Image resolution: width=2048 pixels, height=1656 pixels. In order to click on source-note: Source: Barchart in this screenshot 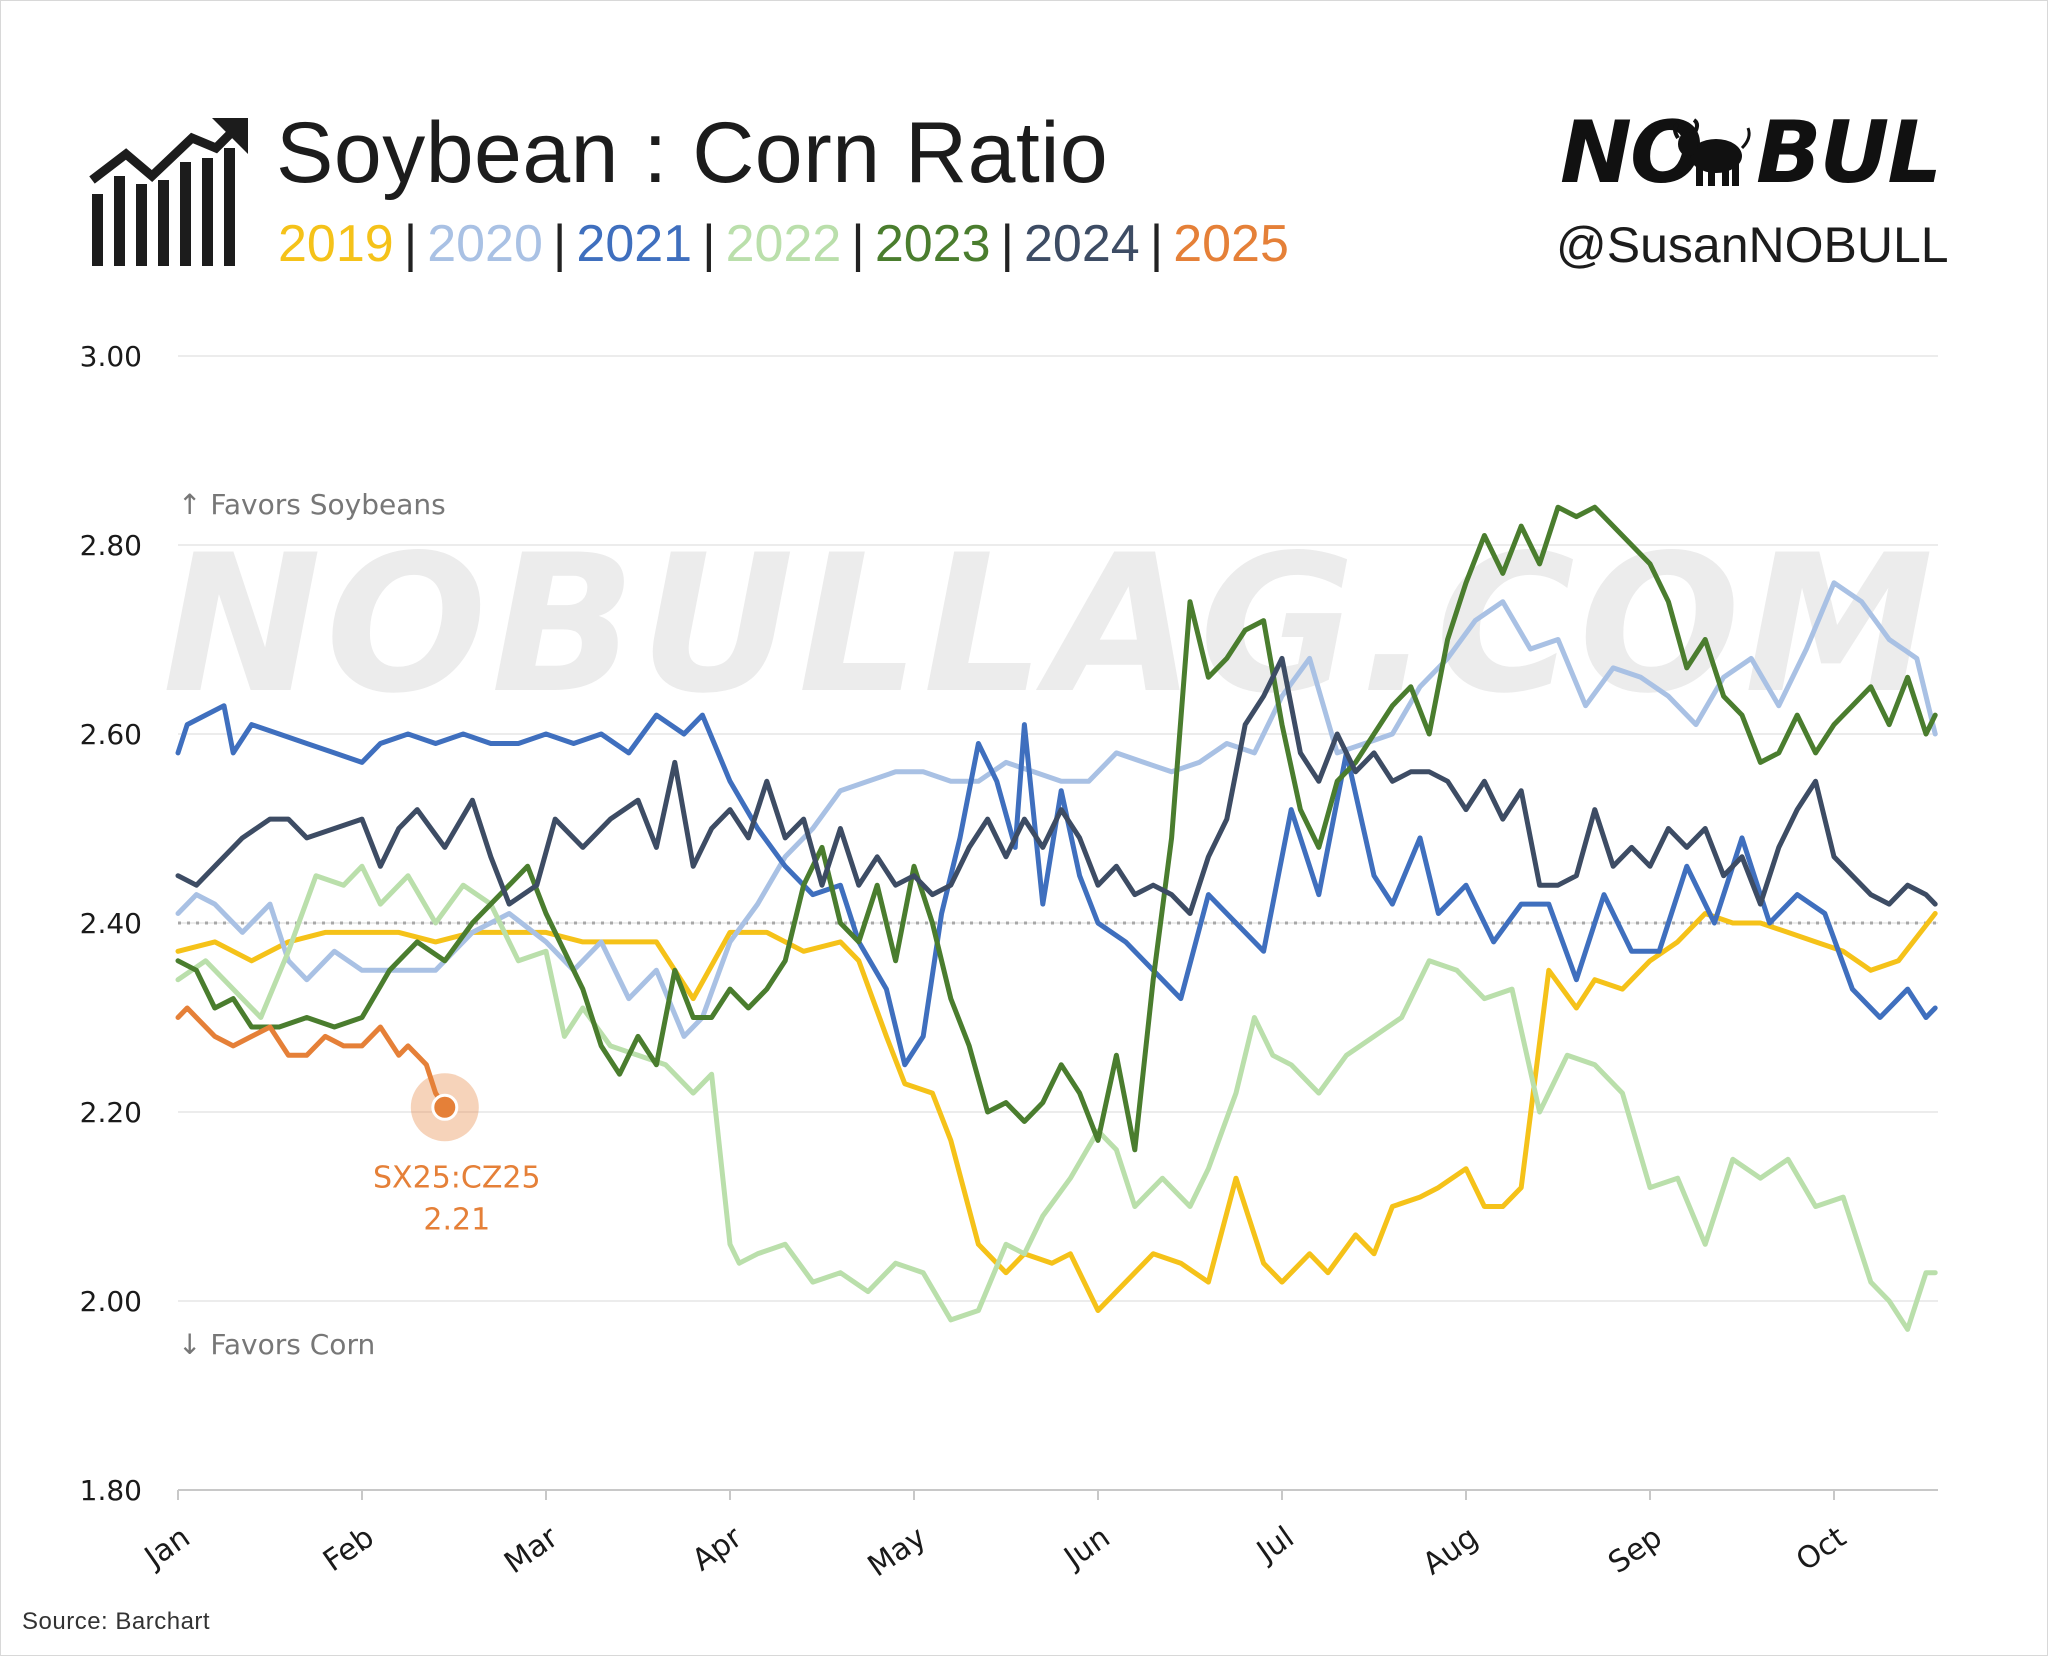, I will do `click(116, 1621)`.